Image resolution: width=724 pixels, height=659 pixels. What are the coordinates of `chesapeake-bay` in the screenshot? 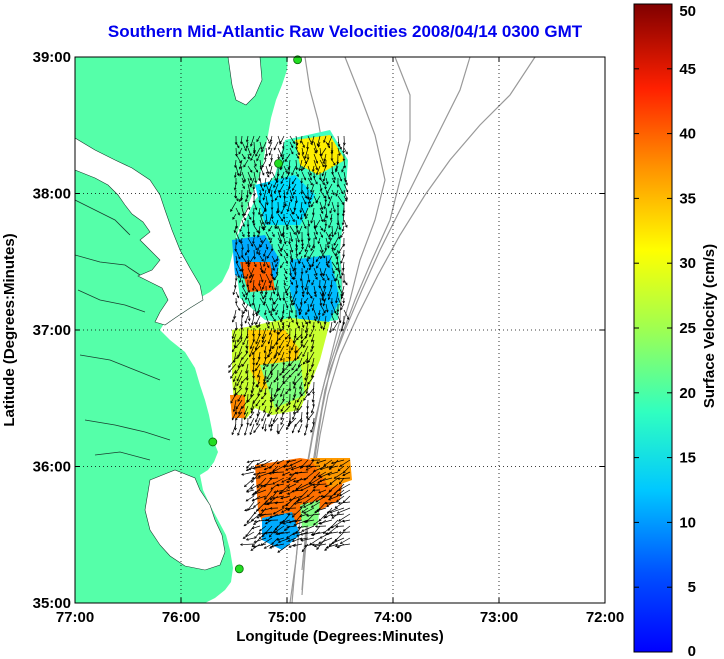 It's located at (139, 231).